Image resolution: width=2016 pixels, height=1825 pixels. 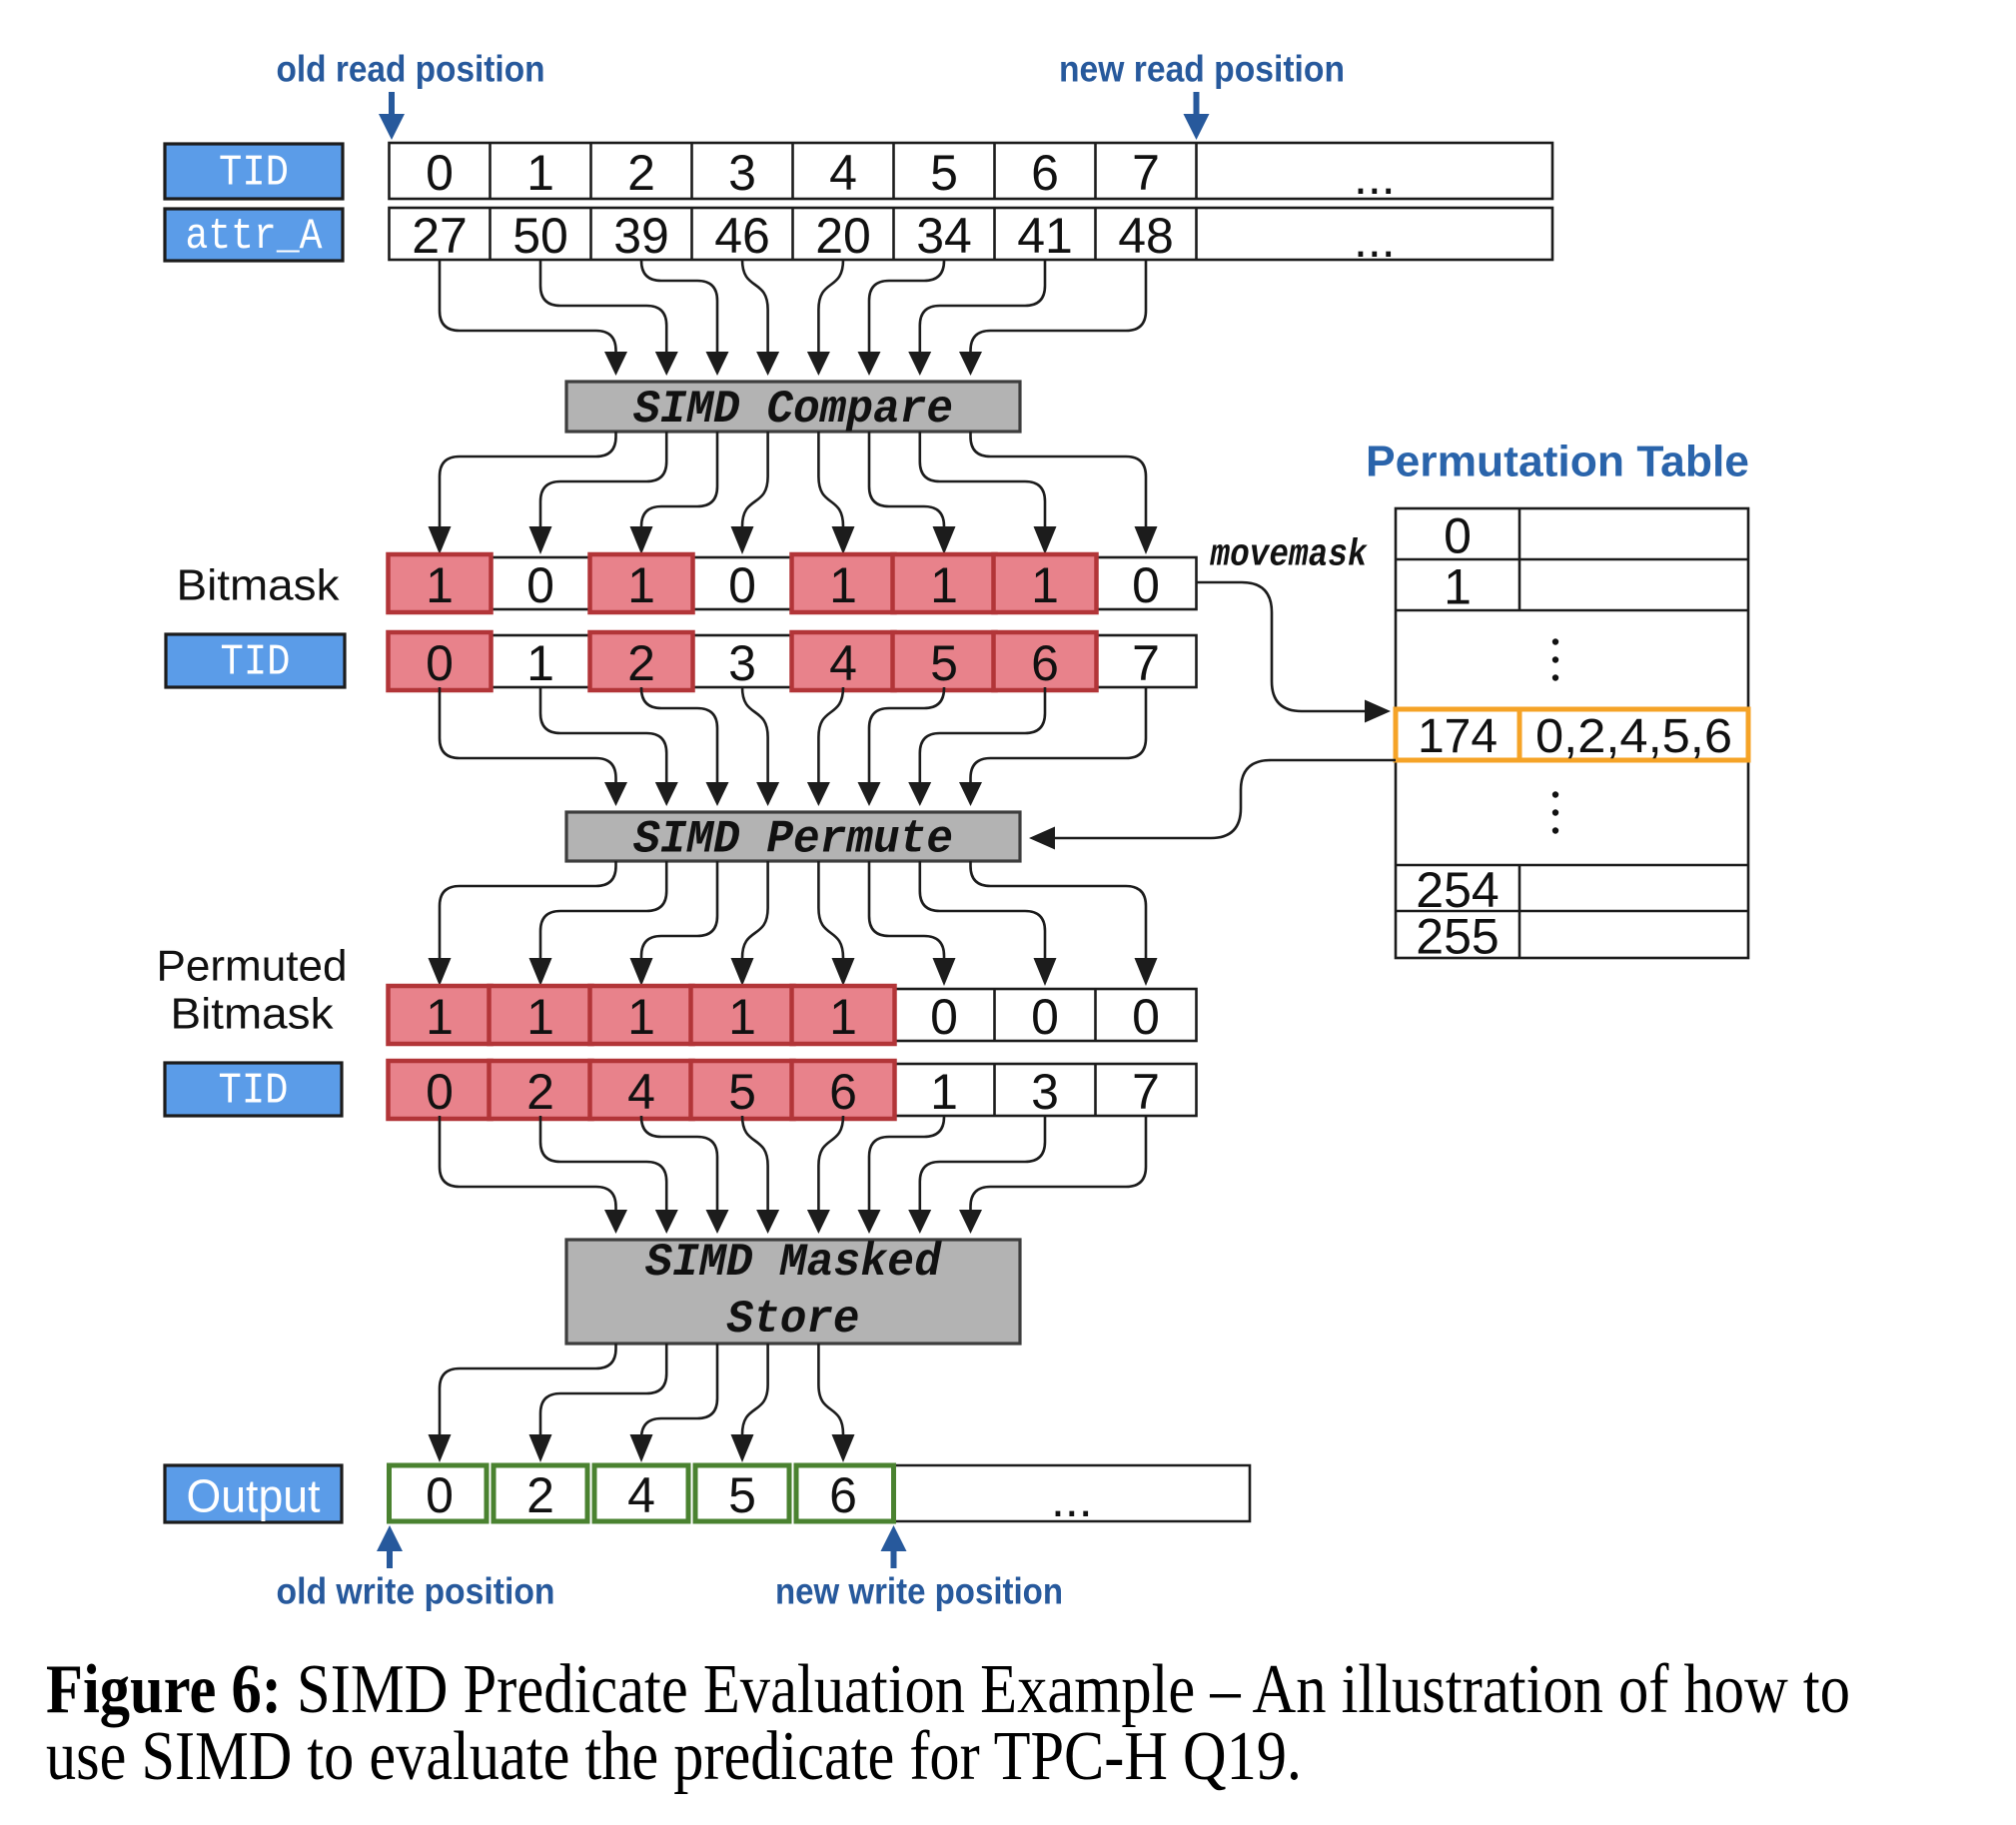 I want to click on svg-text: Permutation Table, so click(x=1557, y=462).